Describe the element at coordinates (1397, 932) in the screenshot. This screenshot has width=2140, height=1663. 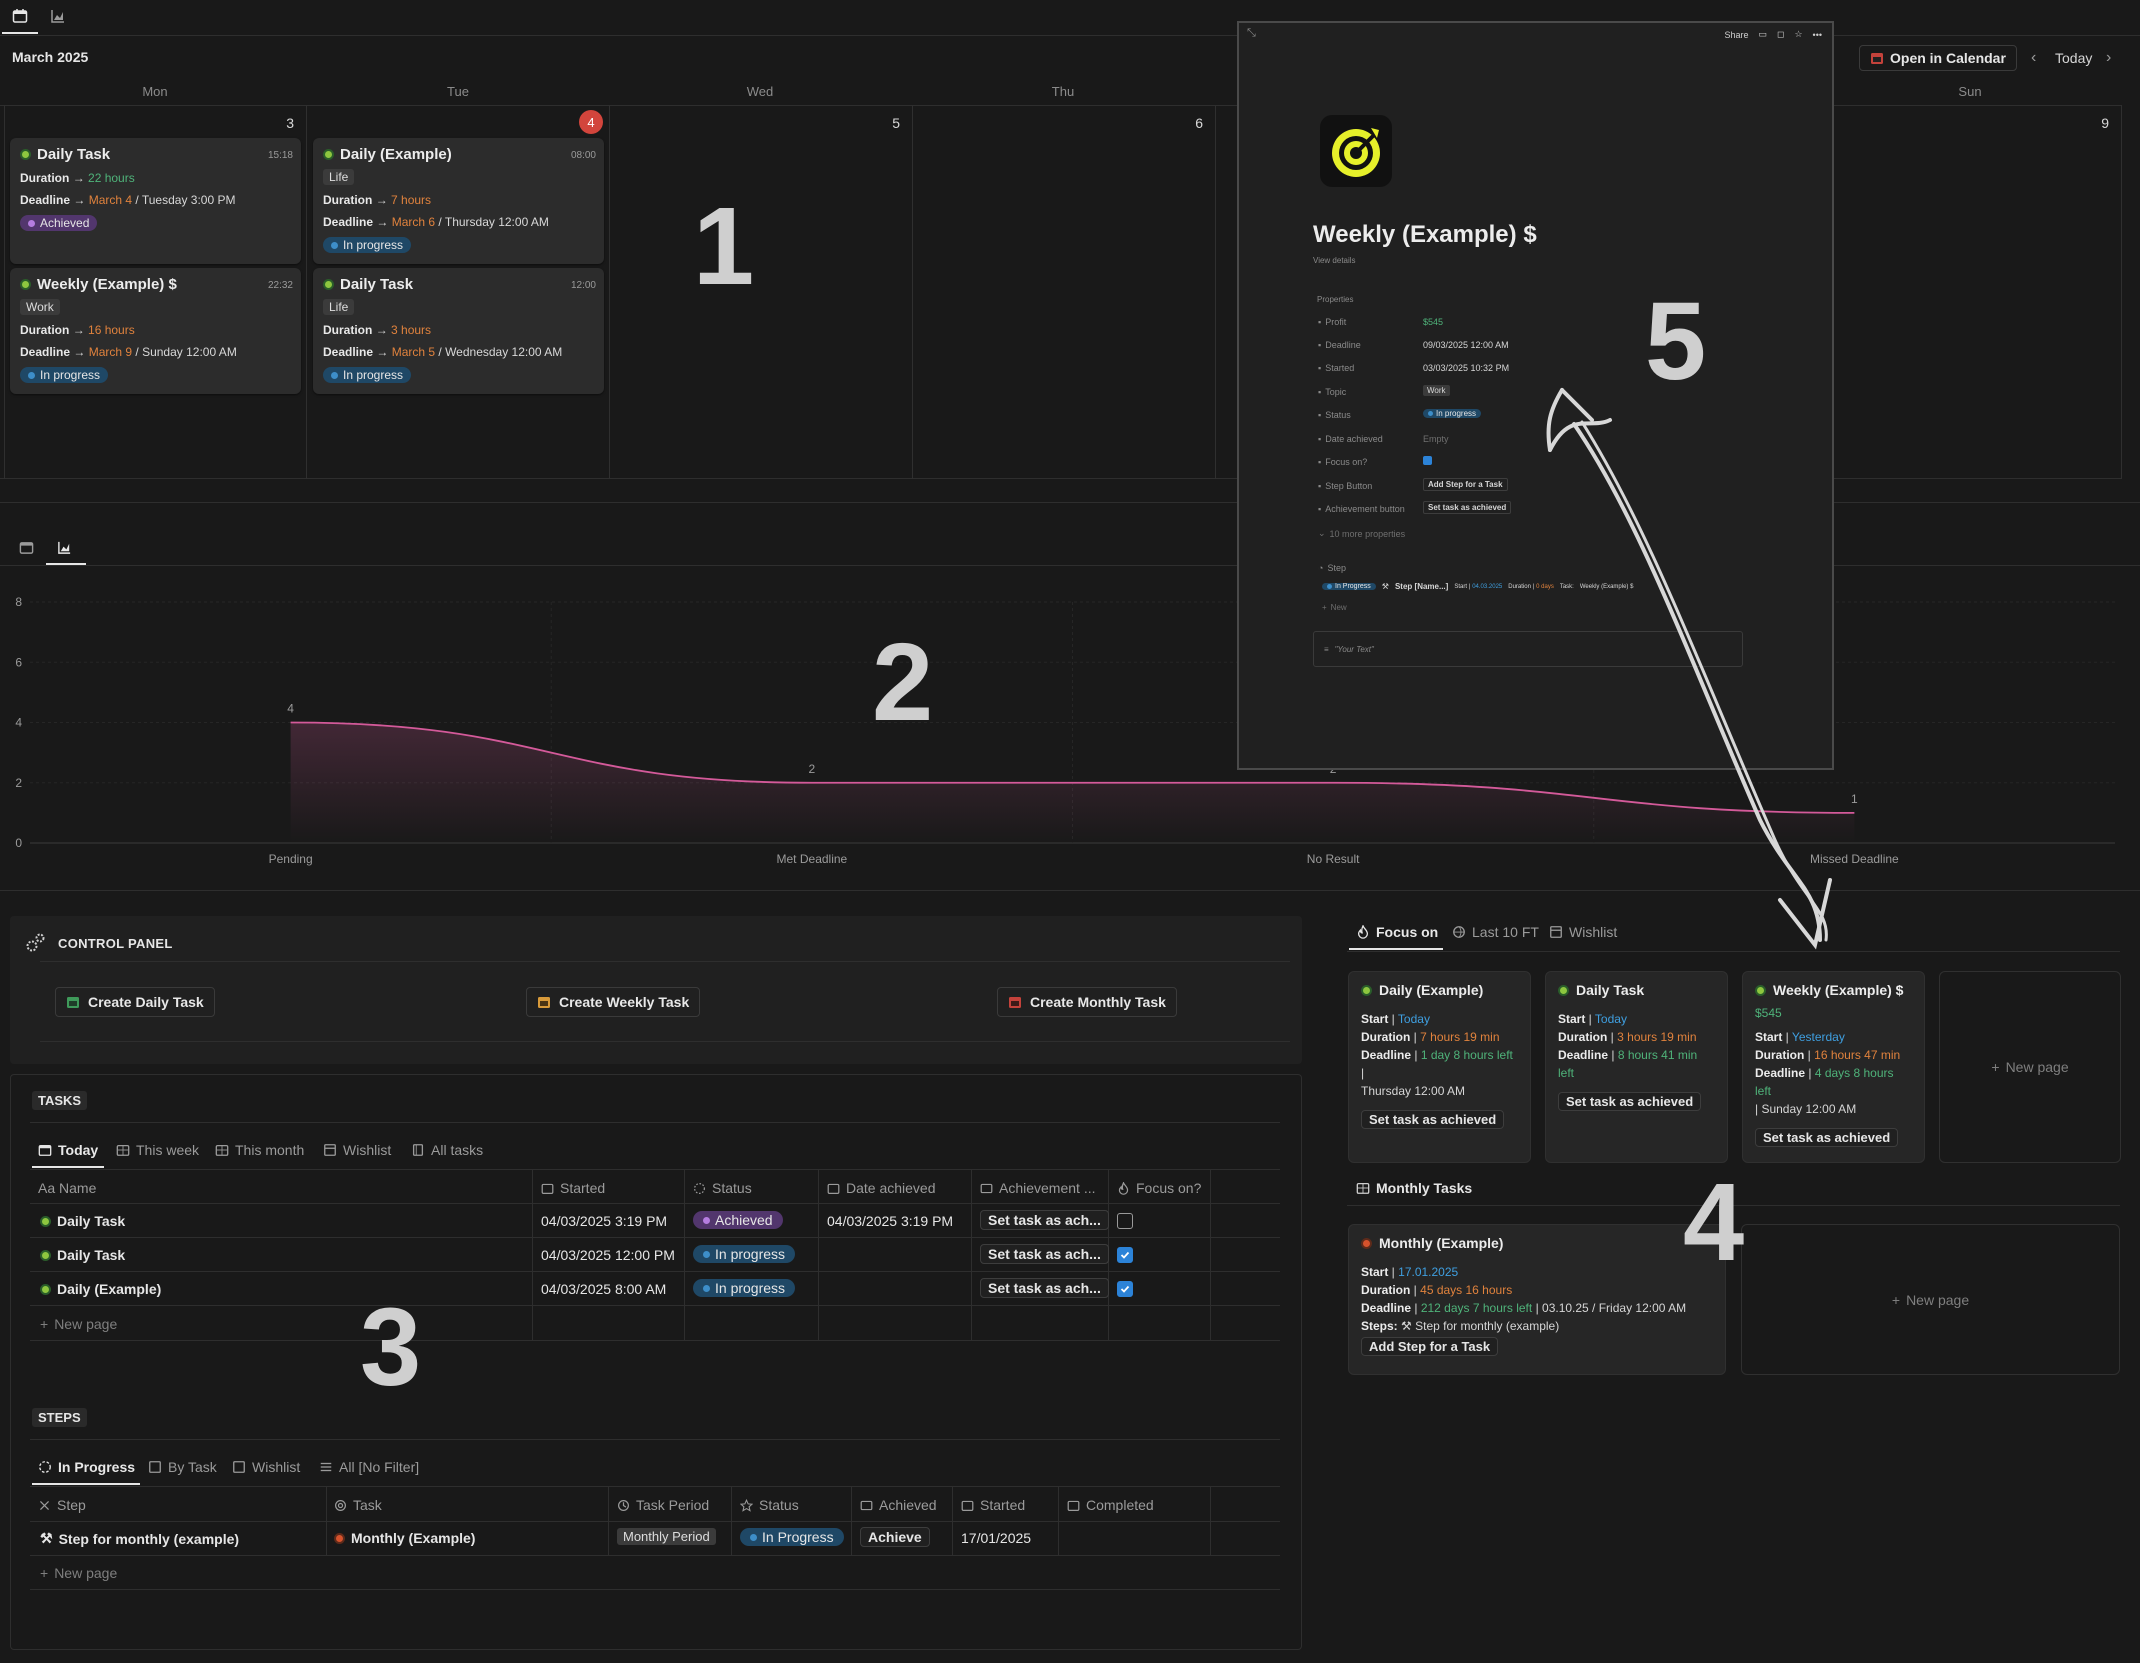
I see `tab-focus-on: Focus on` at that location.